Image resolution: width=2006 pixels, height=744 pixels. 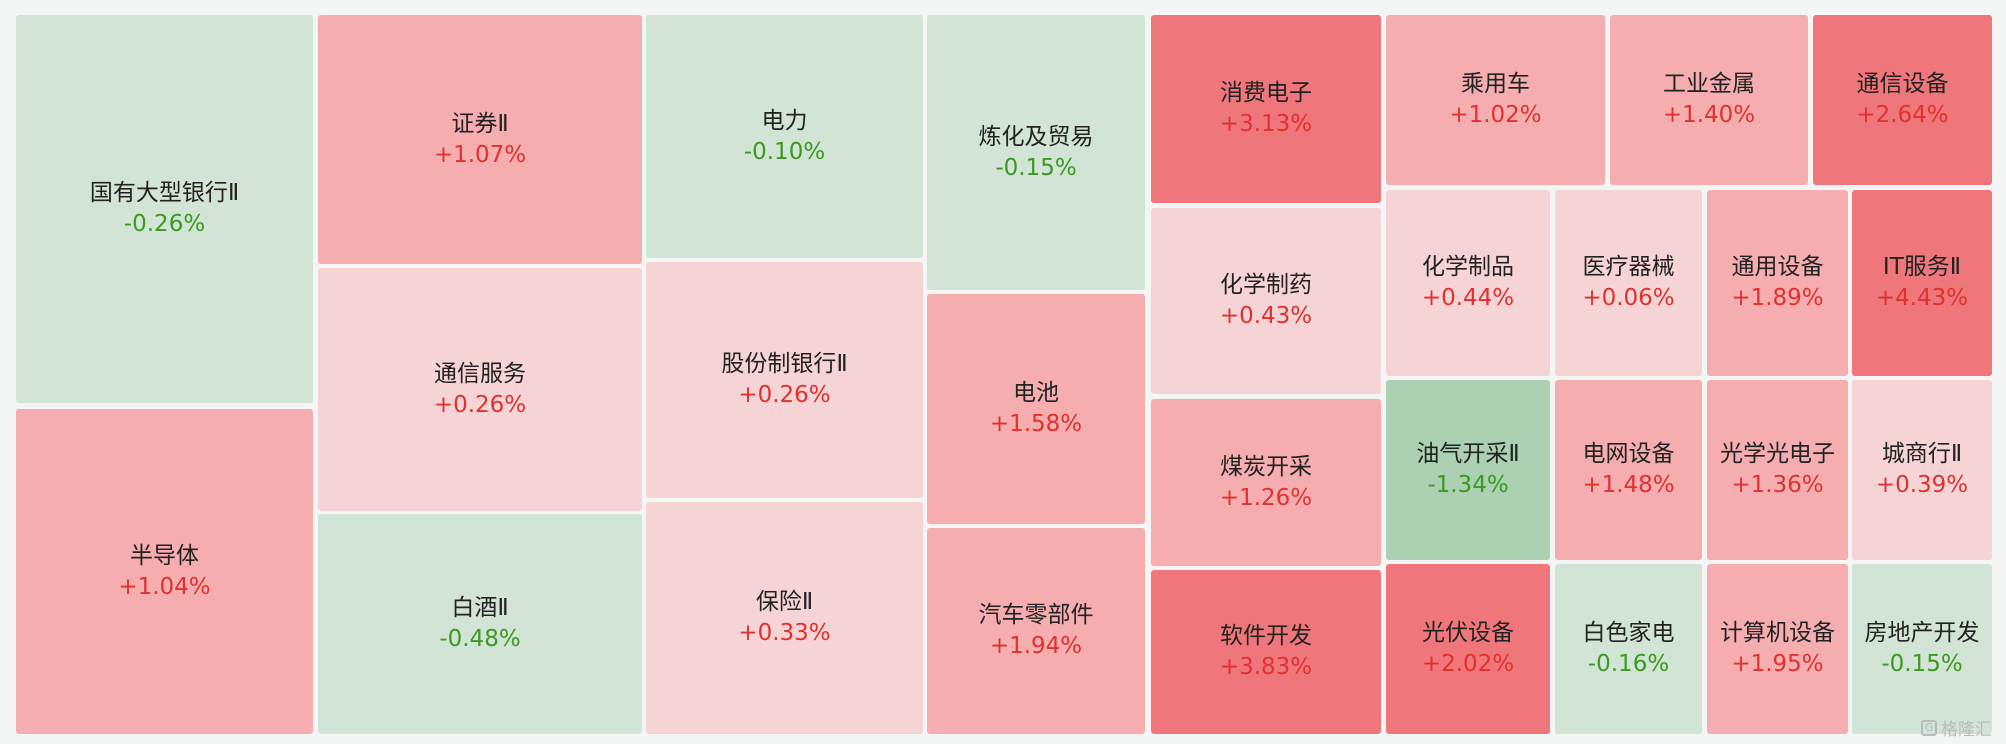 I want to click on tile-name: 炼化及贸易, so click(x=1036, y=136).